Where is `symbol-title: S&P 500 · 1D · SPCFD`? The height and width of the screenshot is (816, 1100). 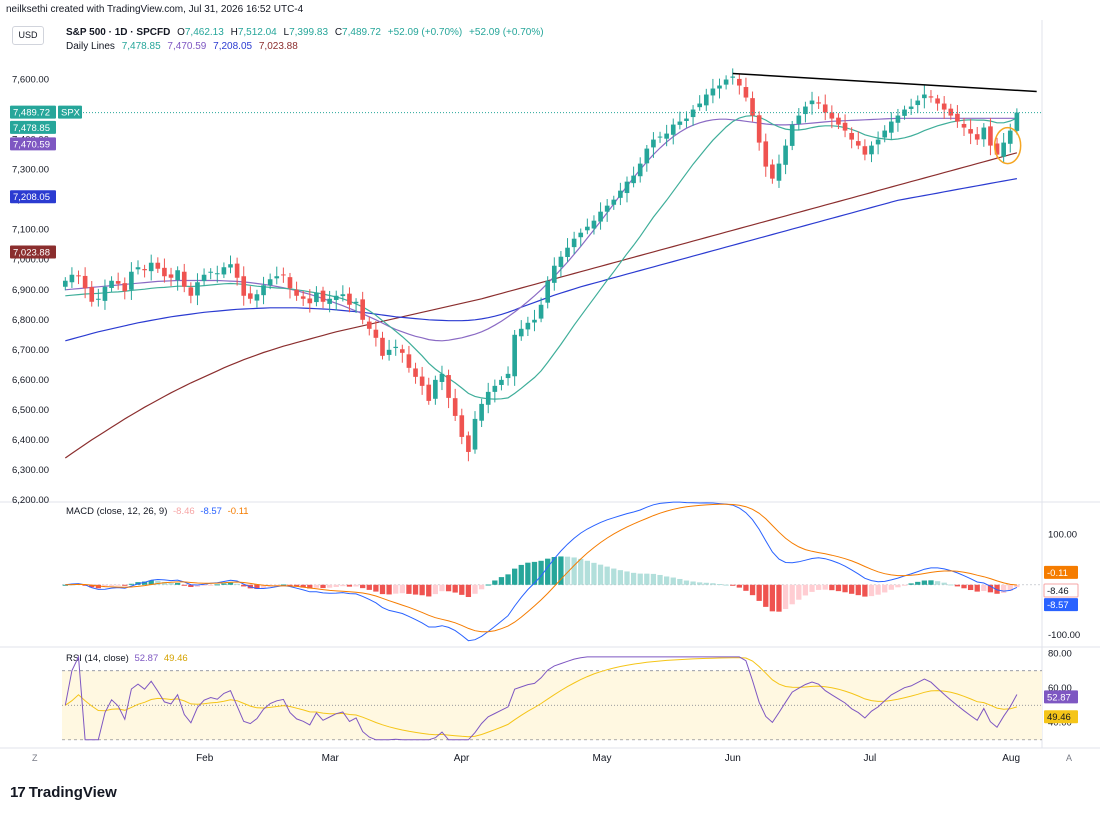 symbol-title: S&P 500 · 1D · SPCFD is located at coordinates (118, 32).